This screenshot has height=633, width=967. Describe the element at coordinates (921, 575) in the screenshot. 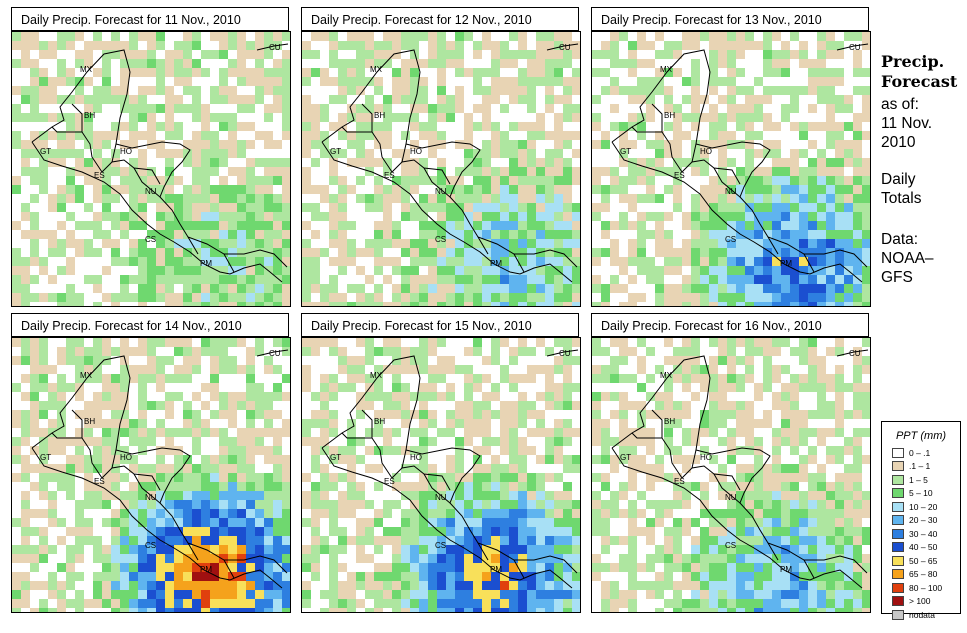

I see `legend-item: 65 – 80` at that location.